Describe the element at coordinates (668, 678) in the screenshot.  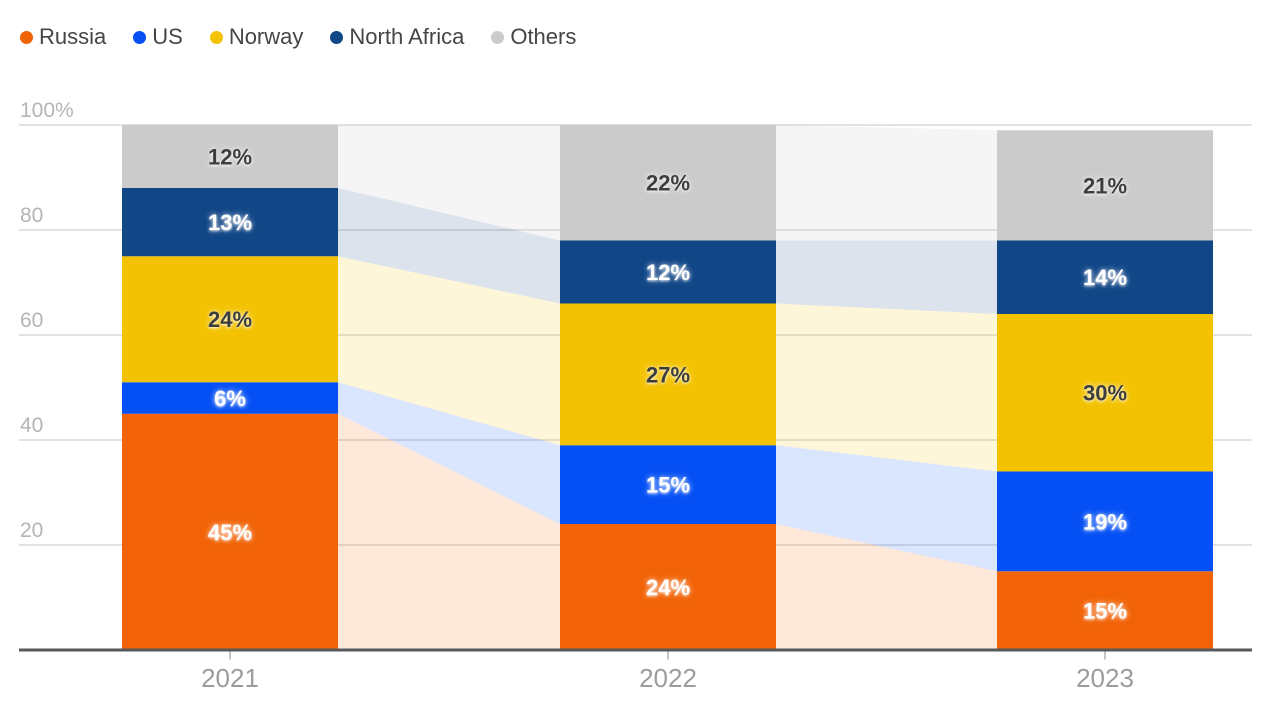
I see `x-tick-label: 2022` at that location.